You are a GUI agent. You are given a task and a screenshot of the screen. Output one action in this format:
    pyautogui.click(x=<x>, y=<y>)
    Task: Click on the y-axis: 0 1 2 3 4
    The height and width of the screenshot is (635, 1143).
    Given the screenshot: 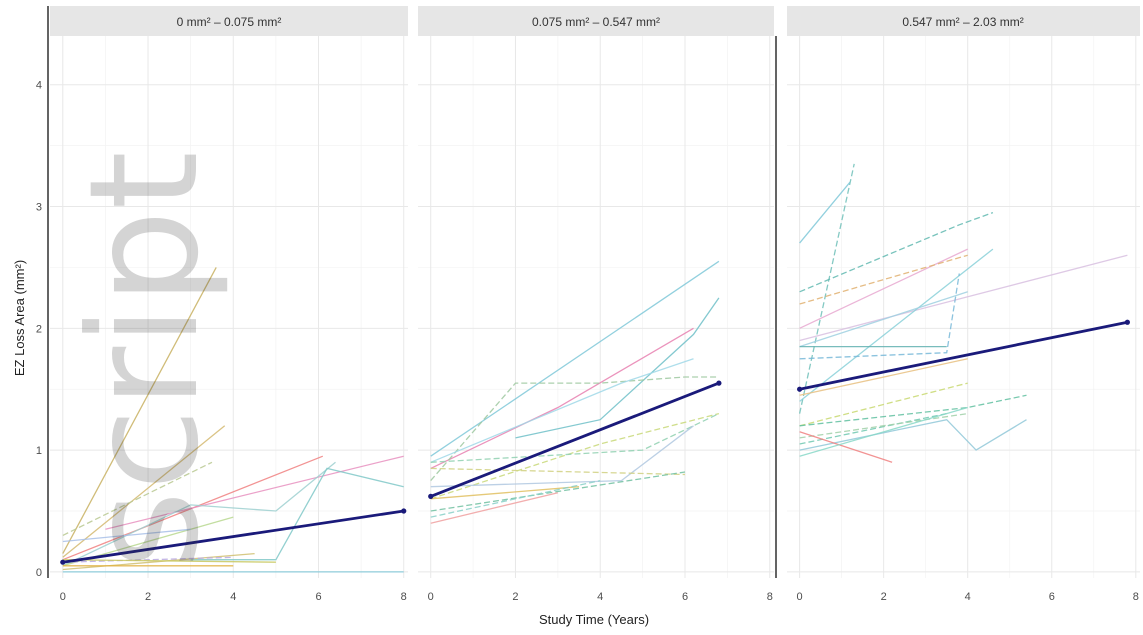 What is the action you would take?
    pyautogui.click(x=39, y=329)
    